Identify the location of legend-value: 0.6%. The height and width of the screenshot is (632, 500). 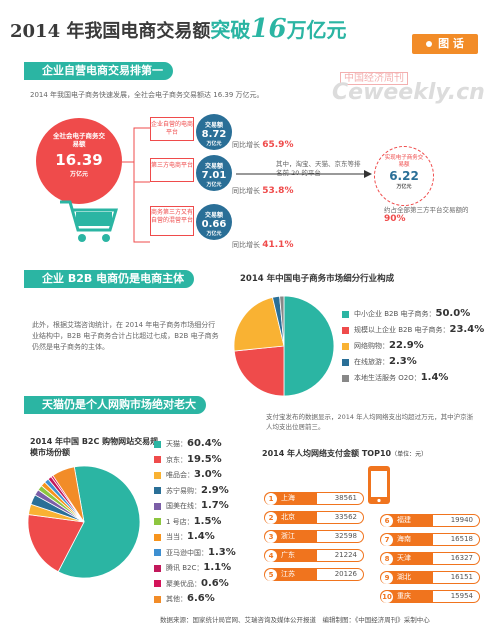
(215, 583).